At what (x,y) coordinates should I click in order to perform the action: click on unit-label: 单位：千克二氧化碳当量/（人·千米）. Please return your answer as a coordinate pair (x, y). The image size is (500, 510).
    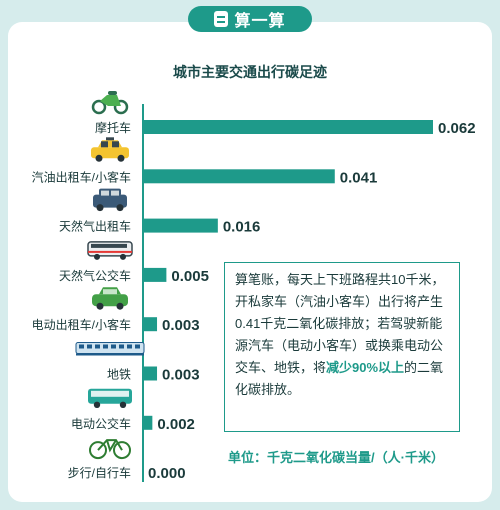
    Looking at the image, I should click on (336, 457).